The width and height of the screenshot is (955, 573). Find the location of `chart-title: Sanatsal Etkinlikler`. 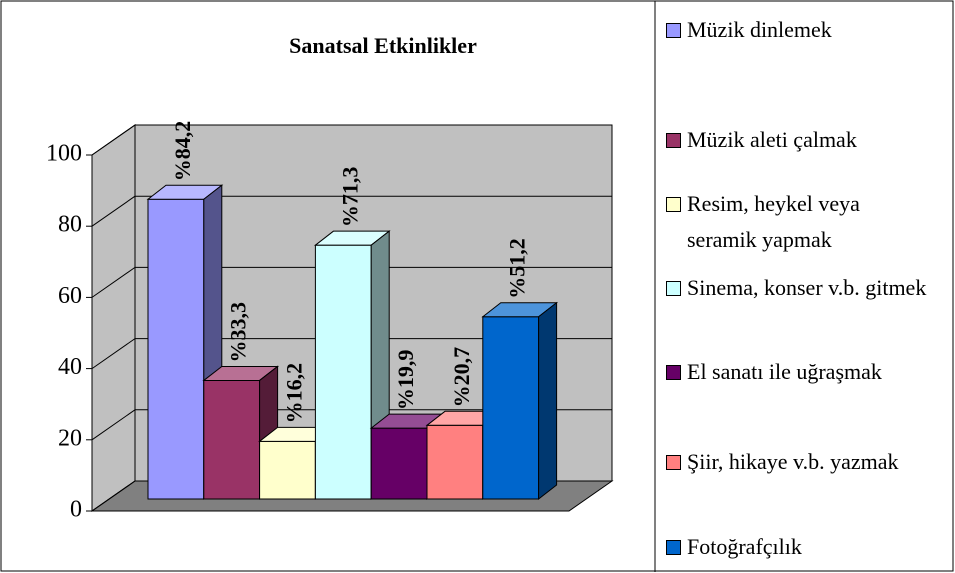

chart-title: Sanatsal Etkinlikler is located at coordinates (383, 45).